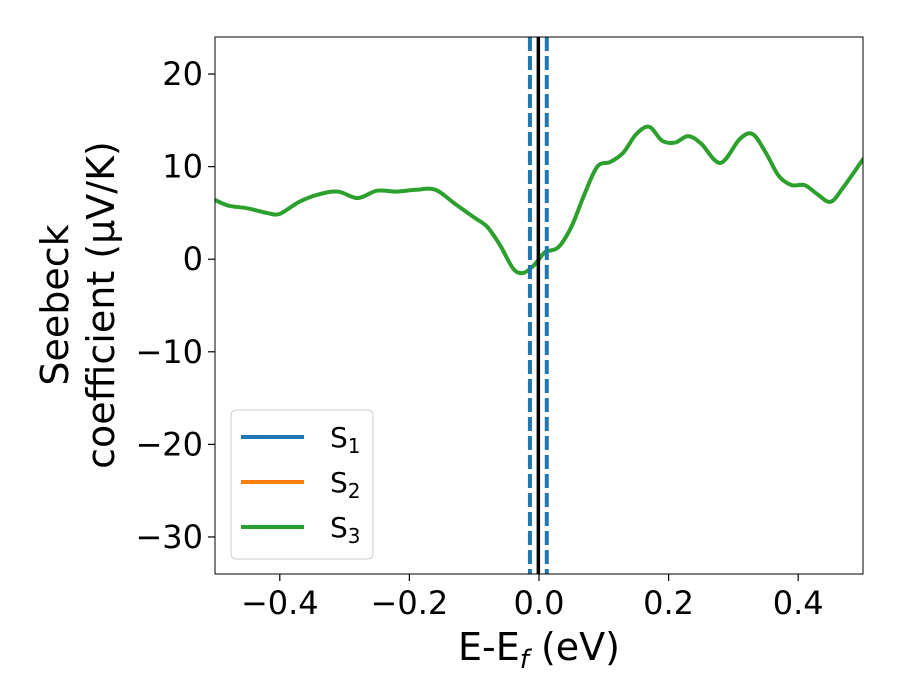 The image size is (900, 700). I want to click on legend: S1 S2 S3, so click(302, 484).